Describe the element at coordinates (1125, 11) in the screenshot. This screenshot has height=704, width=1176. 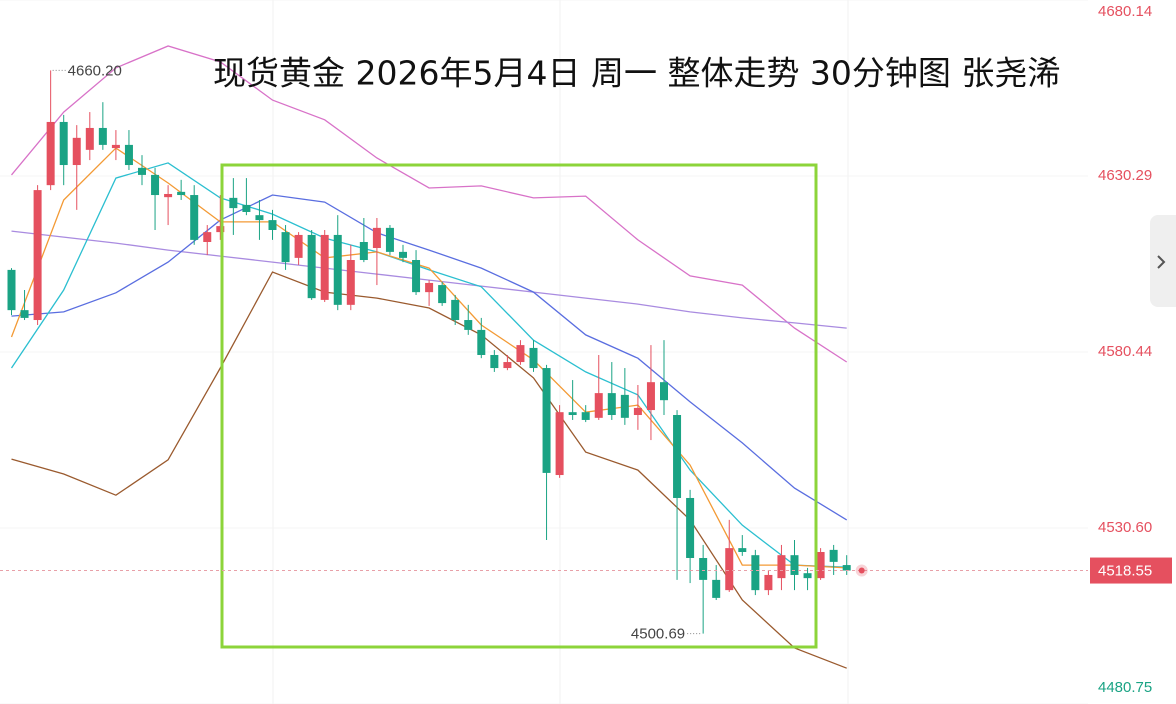
I see `y-tick-label: 4680.14` at that location.